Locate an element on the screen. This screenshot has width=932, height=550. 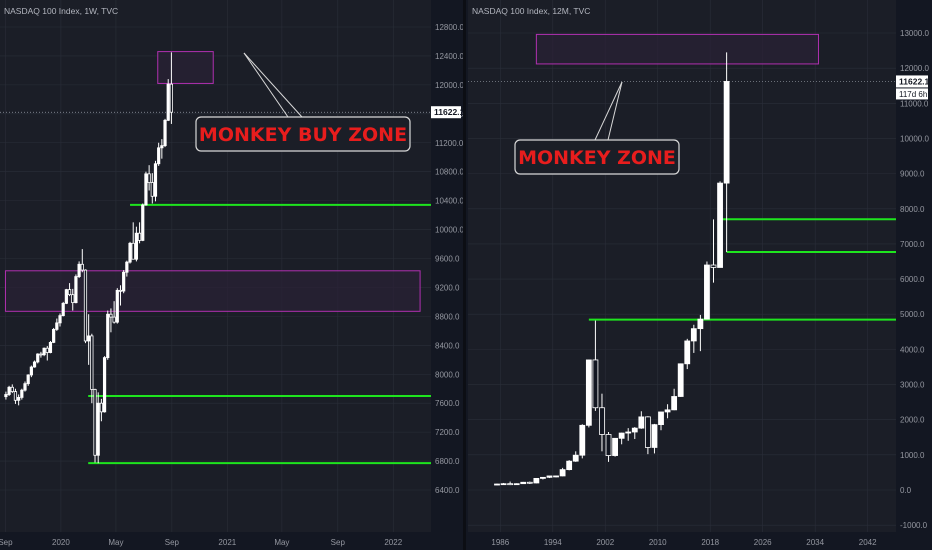
weekly-y-tick-label: 10800.0 is located at coordinates (449, 172).